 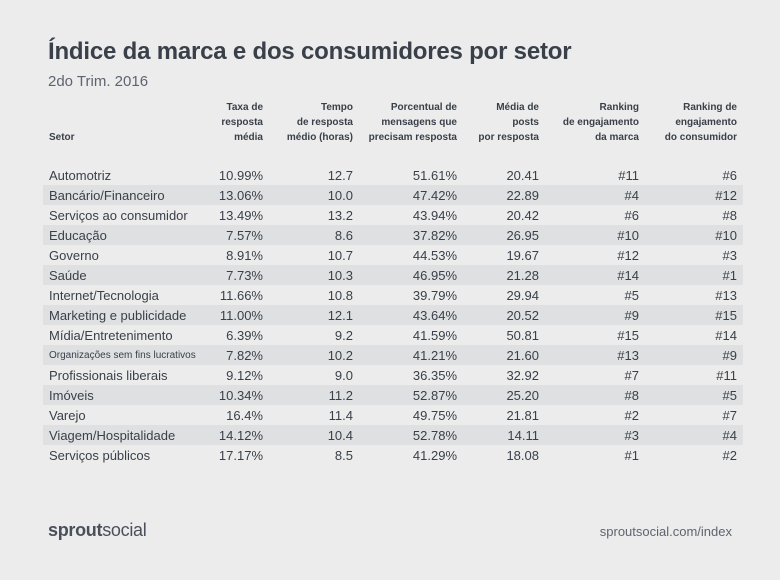 What do you see at coordinates (118, 215) in the screenshot?
I see `sector-name-cell: Serviços ao consumidor` at bounding box center [118, 215].